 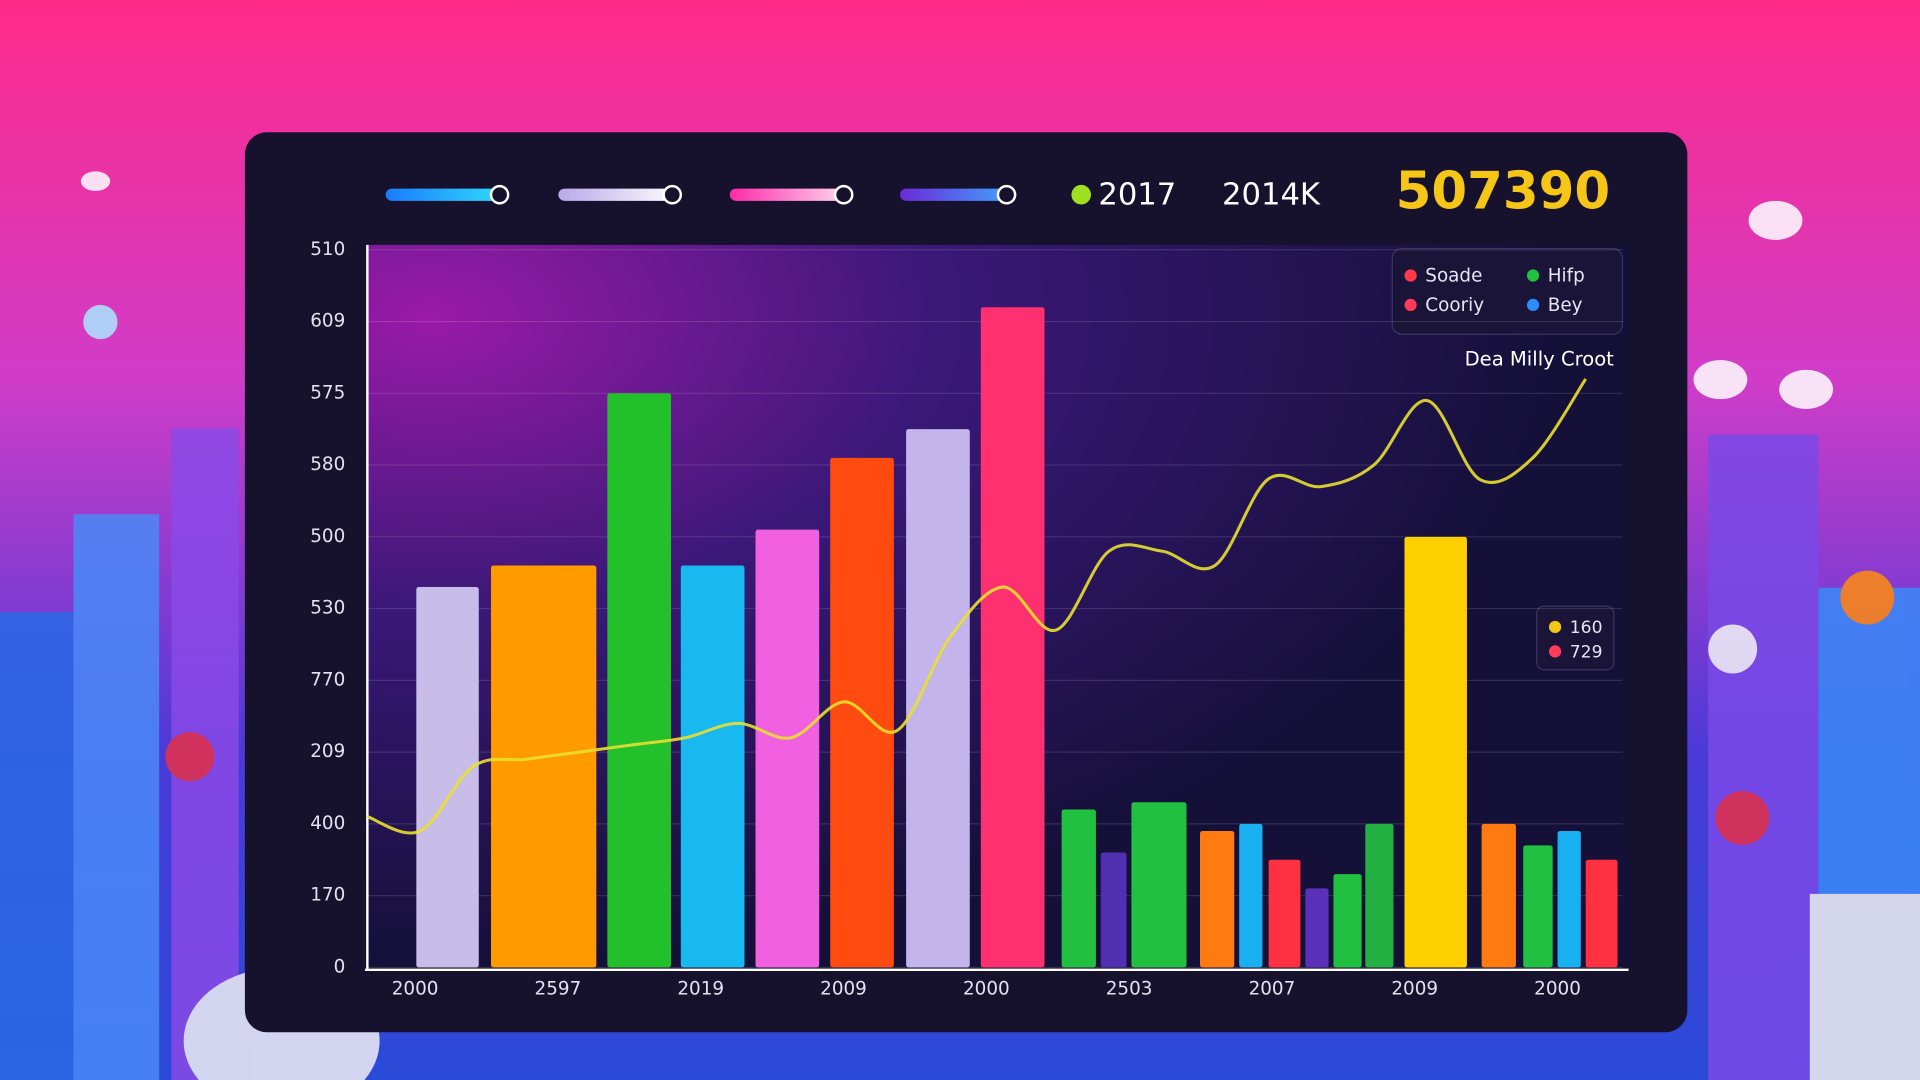 I want to click on legend-label: Soade, so click(x=1453, y=276).